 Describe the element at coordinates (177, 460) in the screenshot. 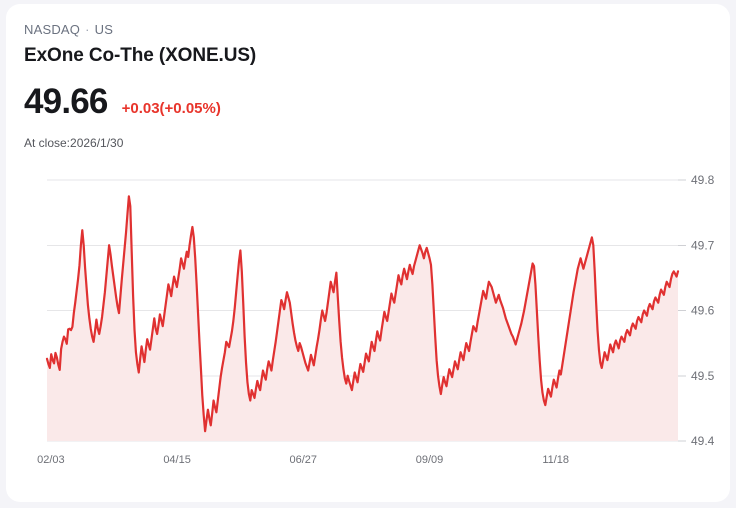

I see `x-axis-tick-label: 04/15` at that location.